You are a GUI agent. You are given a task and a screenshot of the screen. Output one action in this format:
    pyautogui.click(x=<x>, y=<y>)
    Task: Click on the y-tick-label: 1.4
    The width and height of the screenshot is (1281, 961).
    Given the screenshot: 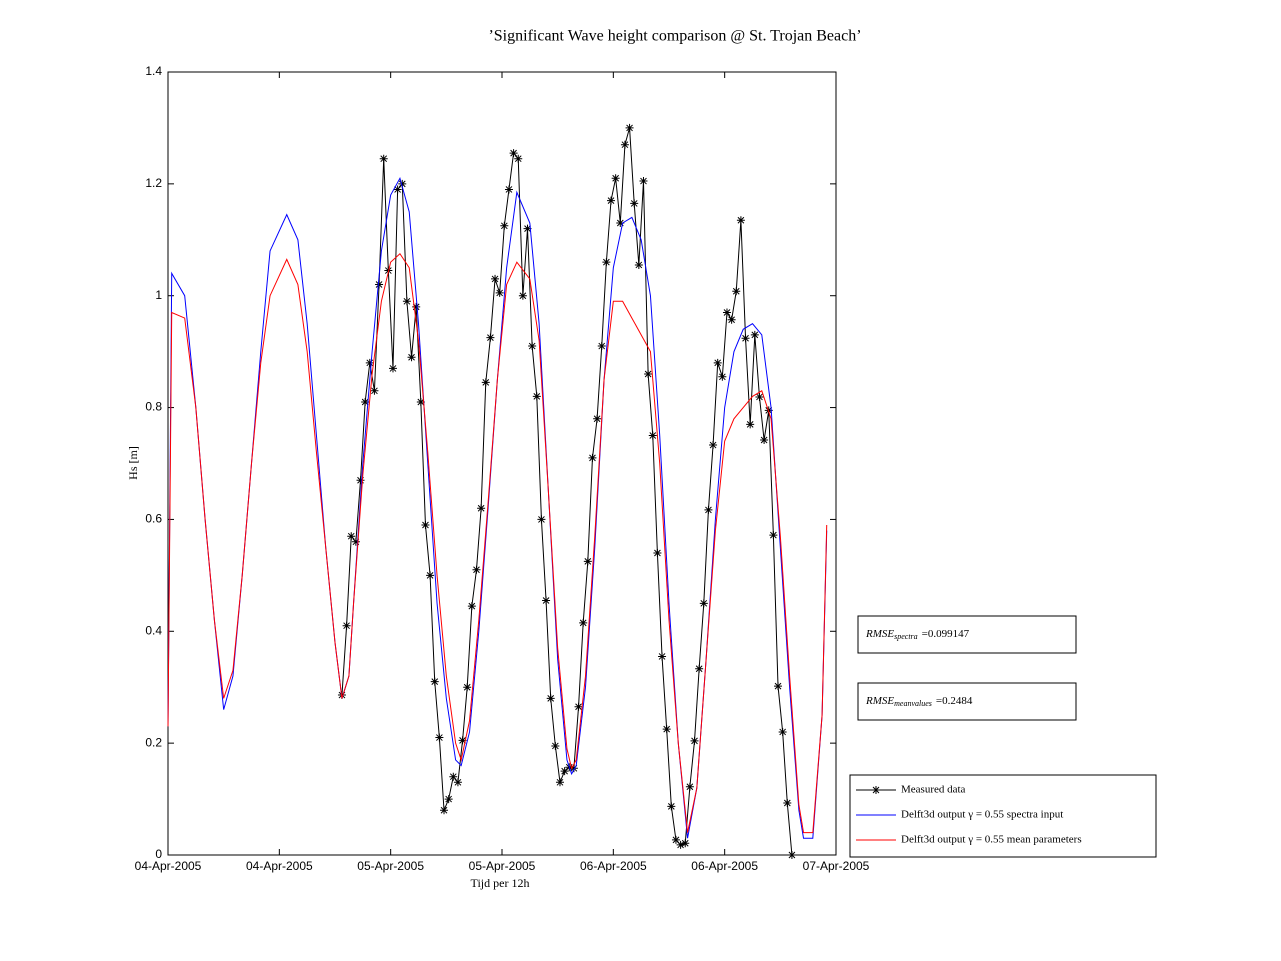 What is the action you would take?
    pyautogui.click(x=153, y=71)
    